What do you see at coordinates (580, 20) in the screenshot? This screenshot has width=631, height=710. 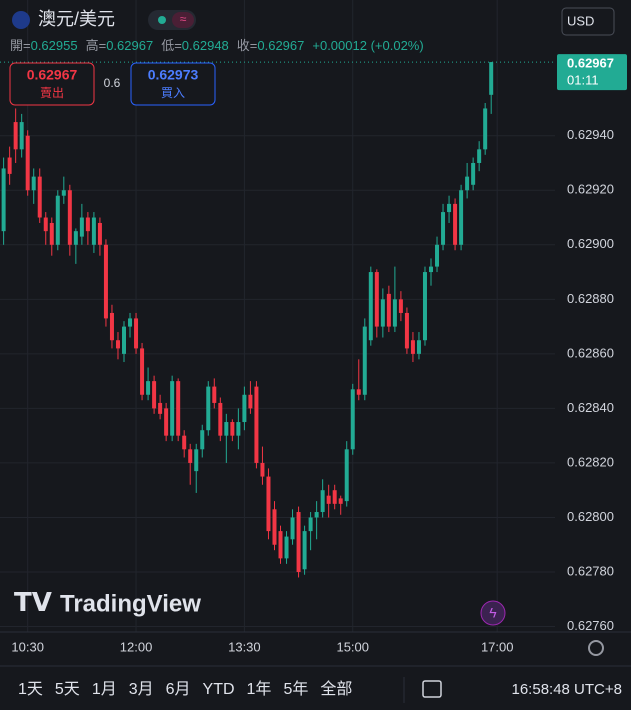 I see `currency: USD` at bounding box center [580, 20].